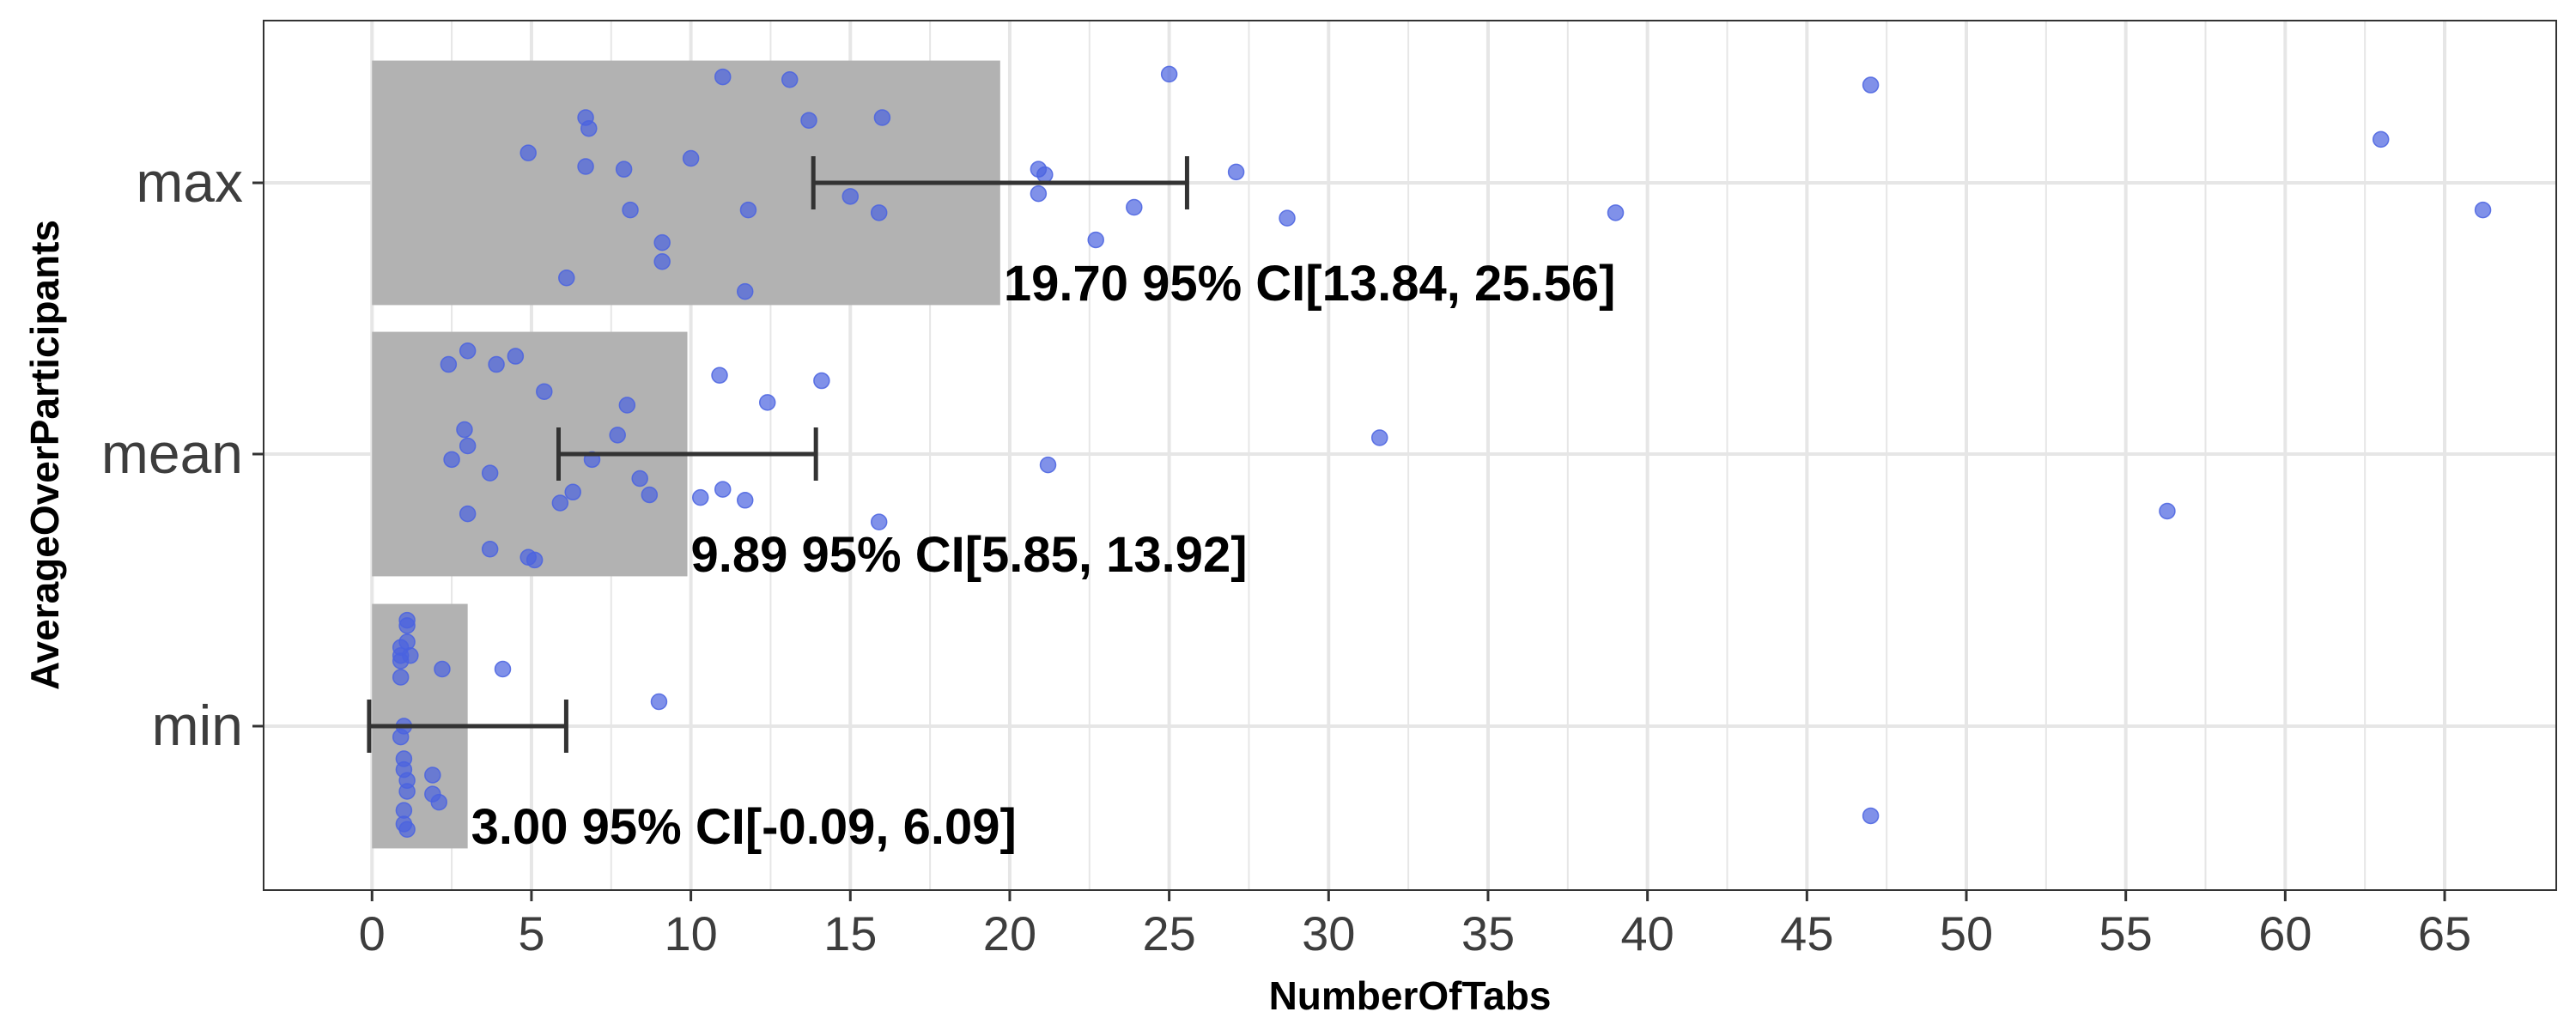 The width and height of the screenshot is (2576, 1030). What do you see at coordinates (2126, 933) in the screenshot?
I see `x-tick-label: 55` at bounding box center [2126, 933].